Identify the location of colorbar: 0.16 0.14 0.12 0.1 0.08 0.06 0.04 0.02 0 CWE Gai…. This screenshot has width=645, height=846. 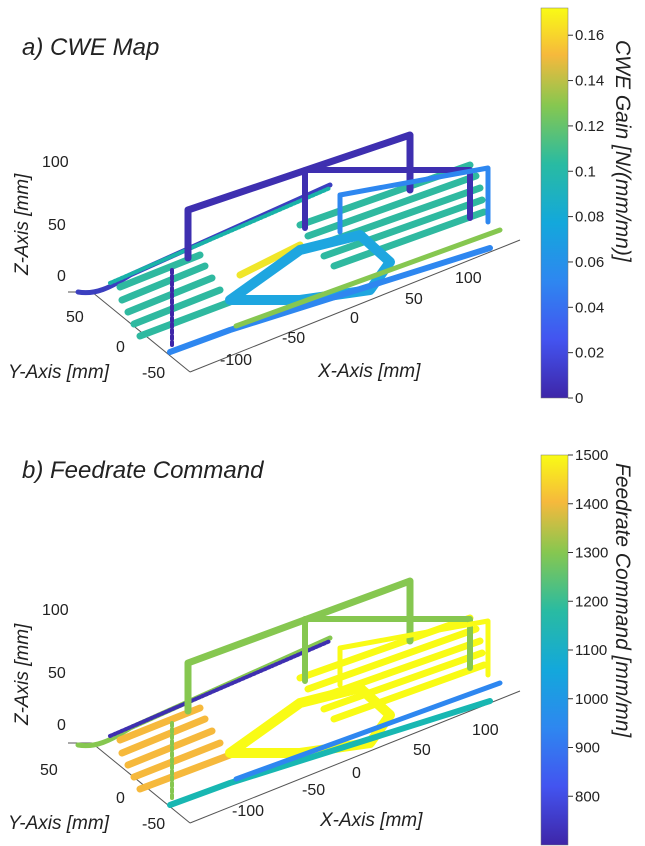
(587, 207).